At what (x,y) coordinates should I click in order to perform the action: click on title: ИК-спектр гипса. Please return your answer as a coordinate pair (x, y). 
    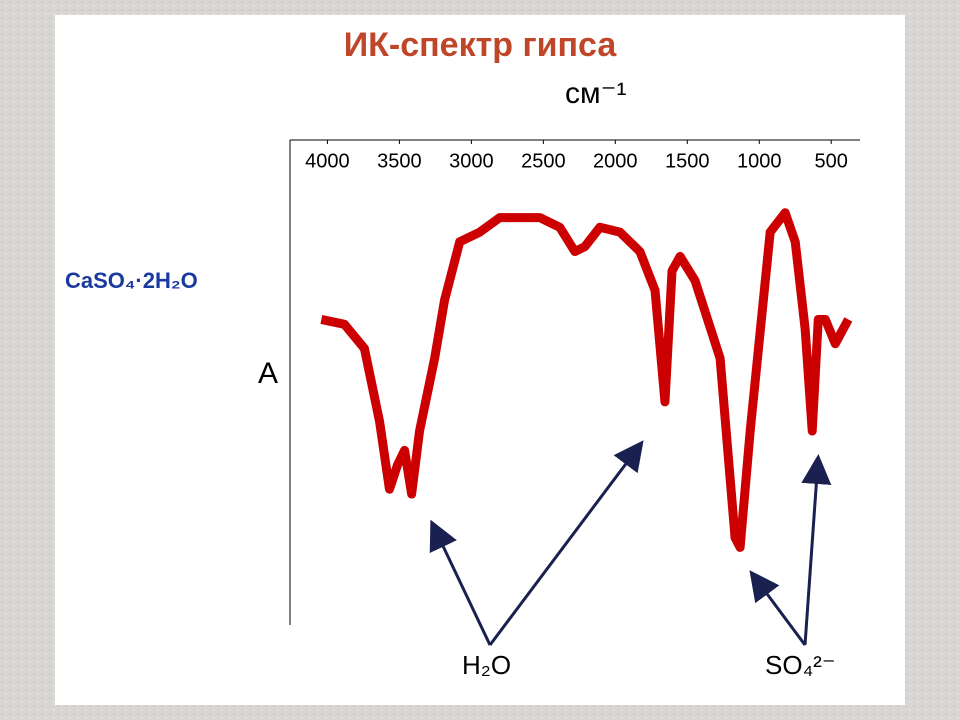
    Looking at the image, I should click on (481, 45).